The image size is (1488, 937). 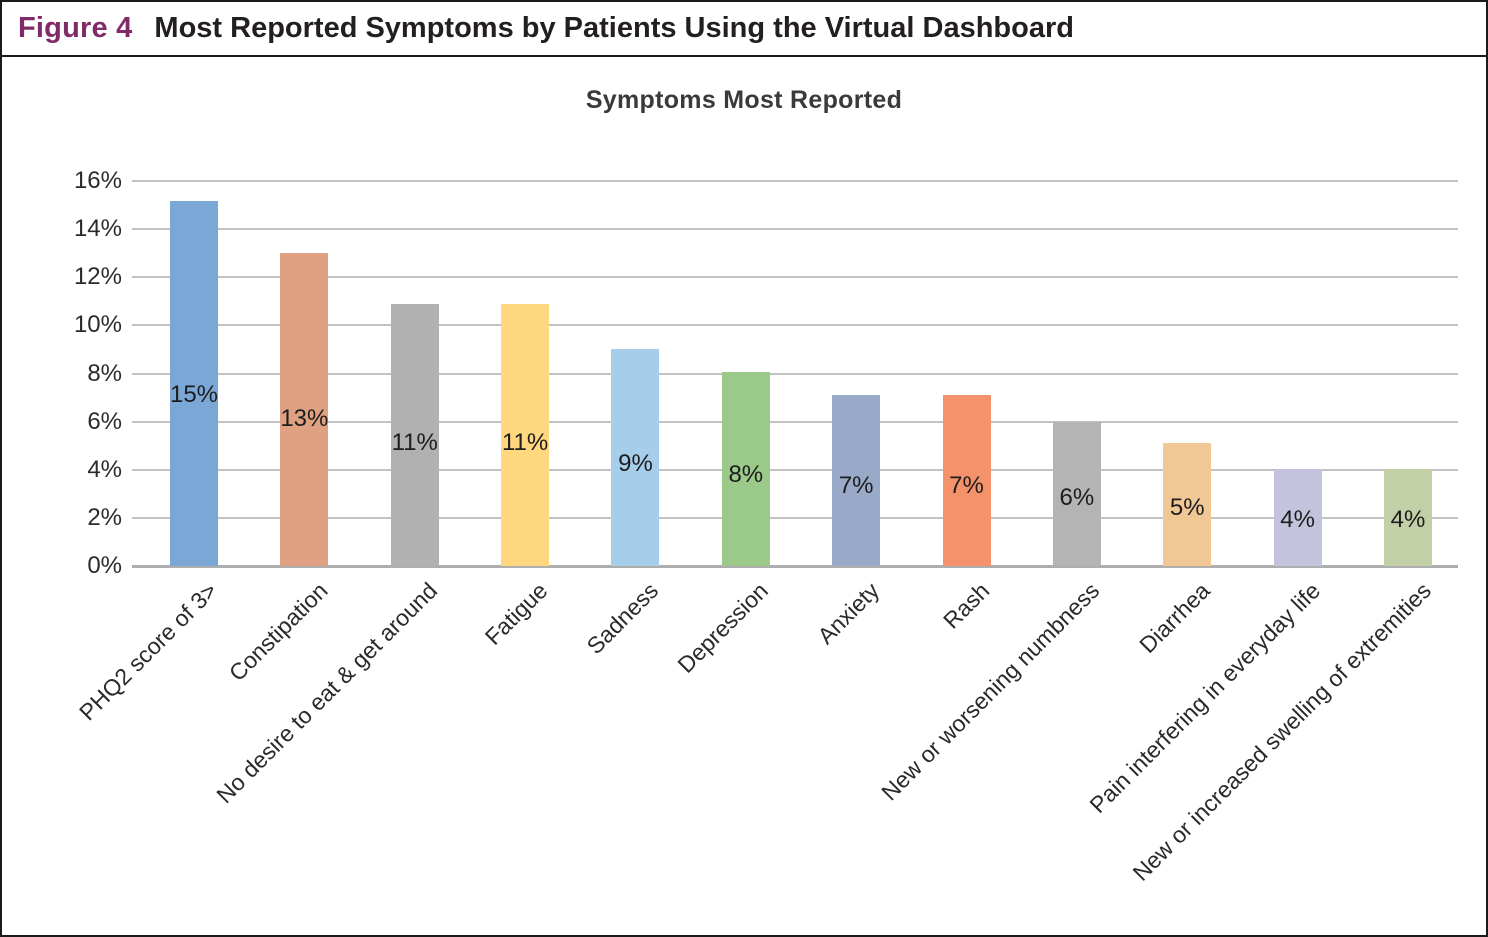 I want to click on bar-value-label: 13%, so click(x=304, y=418).